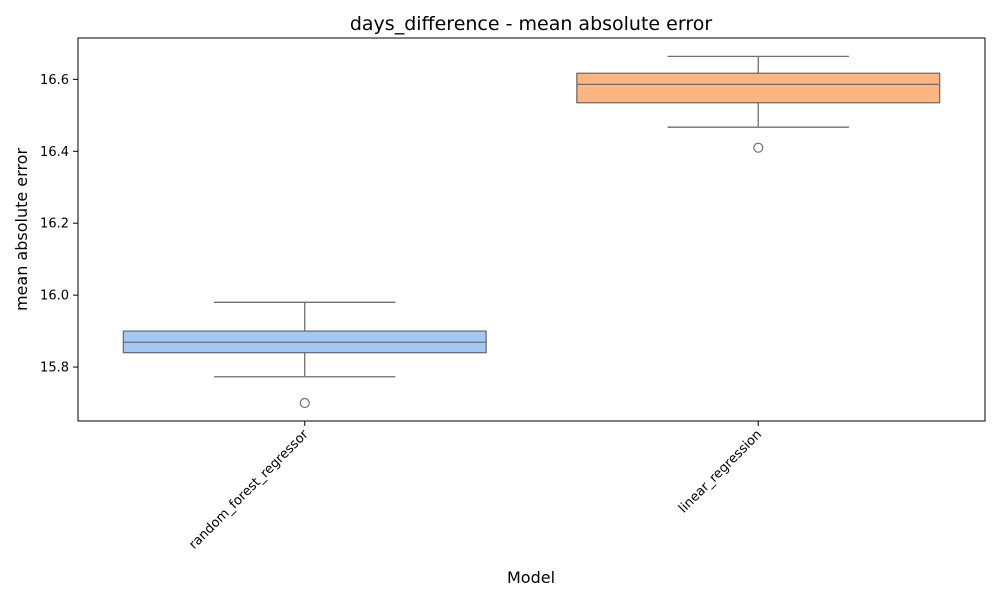 This screenshot has width=1000, height=600. Describe the element at coordinates (54, 368) in the screenshot. I see `y-tick-label: 15.8` at that location.